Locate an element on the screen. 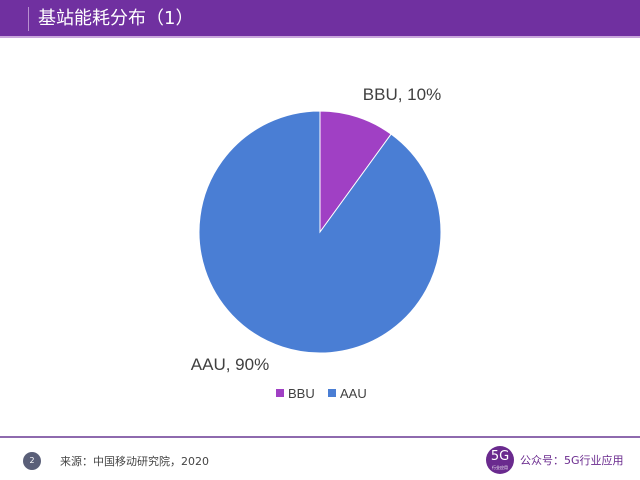 This screenshot has width=640, height=480. pie-slice-bbu is located at coordinates (355, 172).